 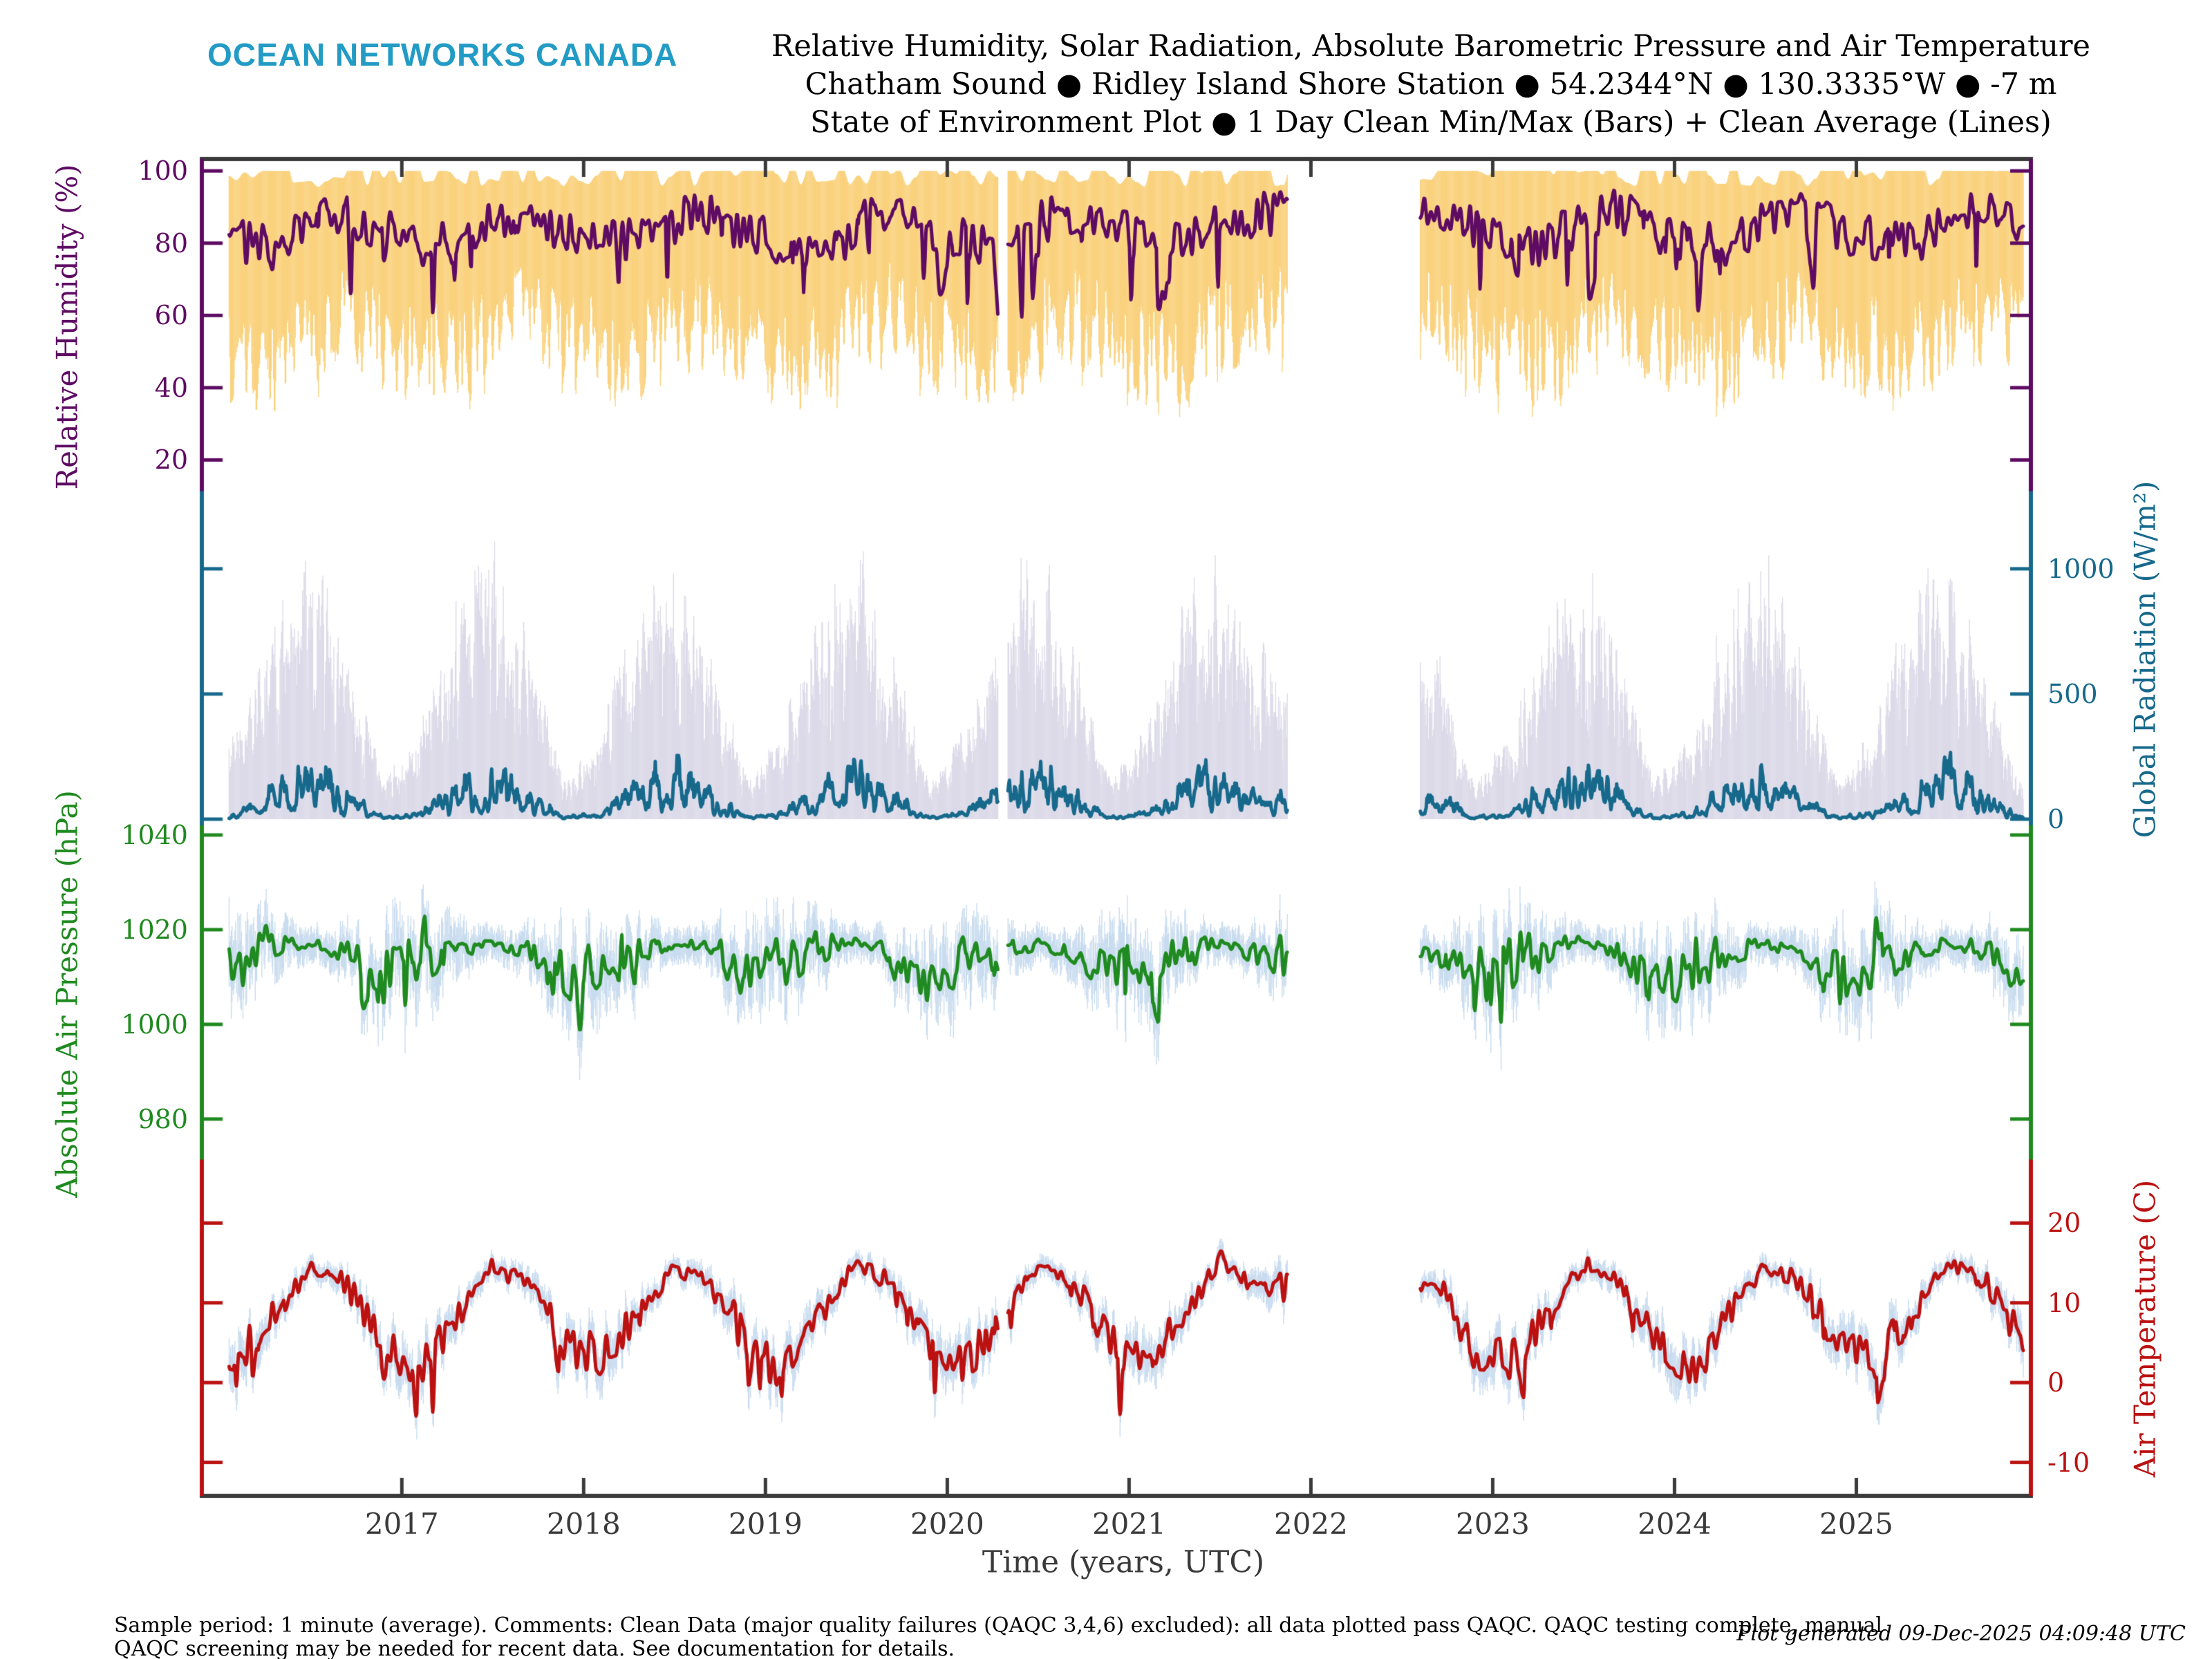 What do you see at coordinates (1961, 1634) in the screenshot?
I see `plot-generated-timestamp: Plot generated 09-Dec-2025 04:09:48 UTC` at bounding box center [1961, 1634].